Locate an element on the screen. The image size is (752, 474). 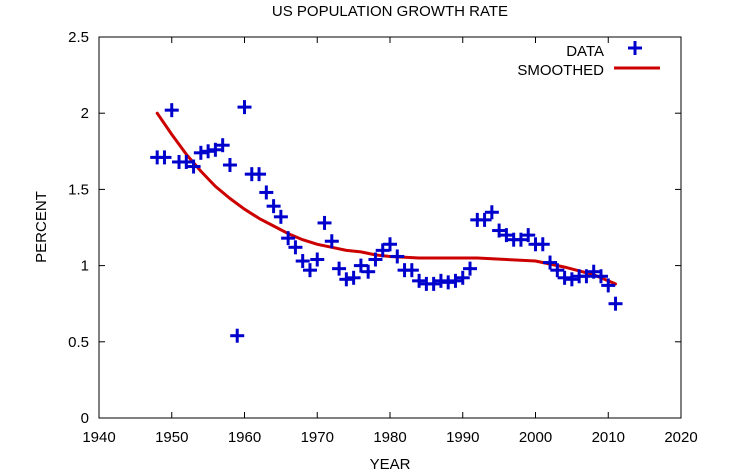
x-tick-label: 1960 is located at coordinates (244, 437).